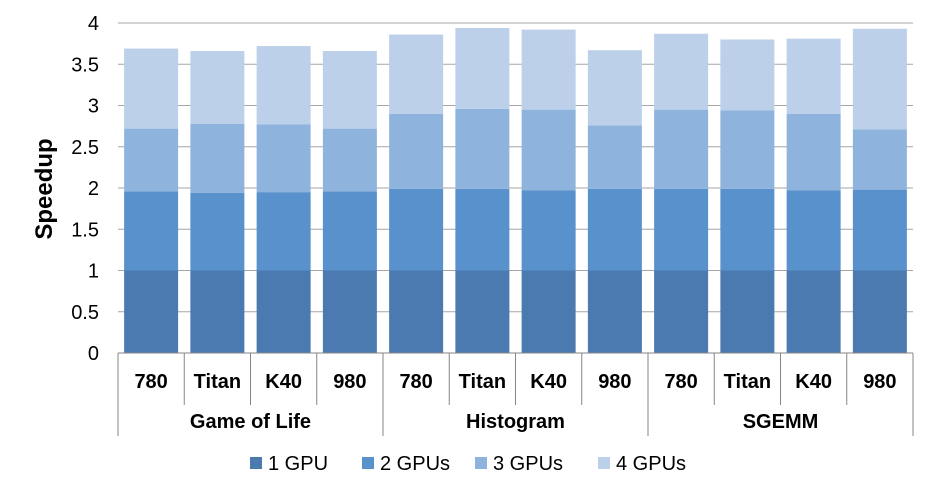  Describe the element at coordinates (93, 24) in the screenshot. I see `y-tick-label: 4` at that location.